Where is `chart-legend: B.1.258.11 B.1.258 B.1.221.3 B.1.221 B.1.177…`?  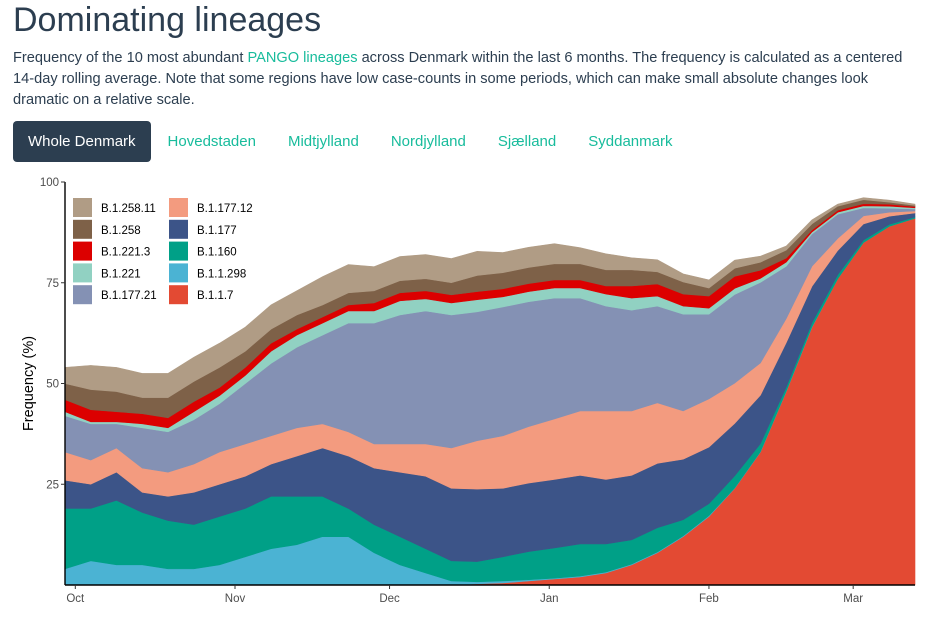
chart-legend: B.1.258.11 B.1.258 B.1.221.3 B.1.221 B.1.177… is located at coordinates (163, 251).